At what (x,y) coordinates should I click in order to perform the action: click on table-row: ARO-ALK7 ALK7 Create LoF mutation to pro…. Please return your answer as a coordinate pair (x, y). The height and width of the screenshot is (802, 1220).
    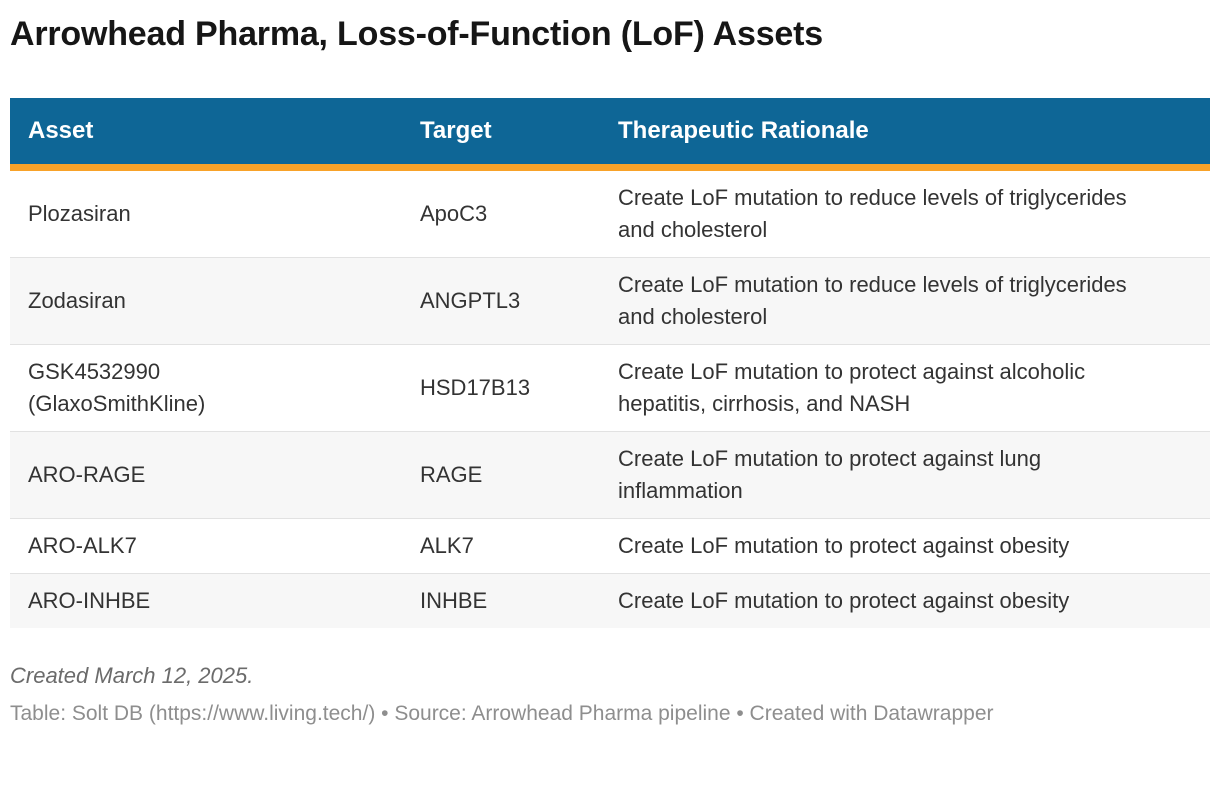
    Looking at the image, I should click on (610, 546).